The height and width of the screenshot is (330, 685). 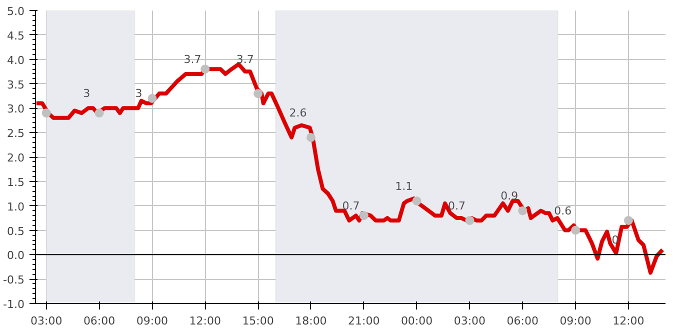 I want to click on annotation: 1.1, so click(x=404, y=186).